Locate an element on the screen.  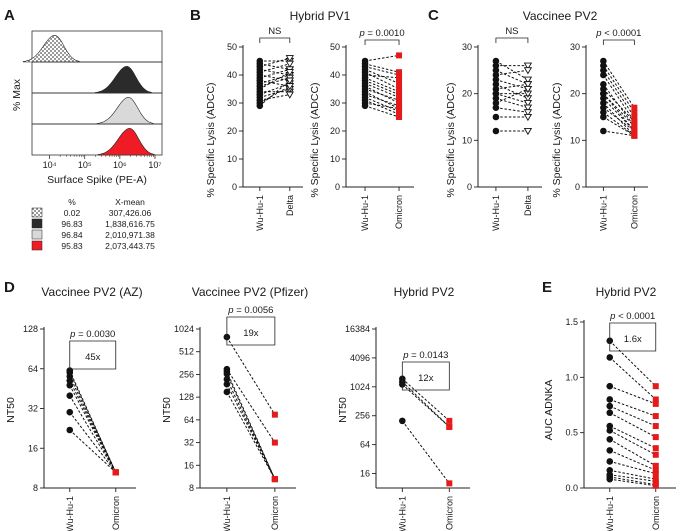
panel-title-e: Hybrid PV2 is located at coordinates (626, 292).